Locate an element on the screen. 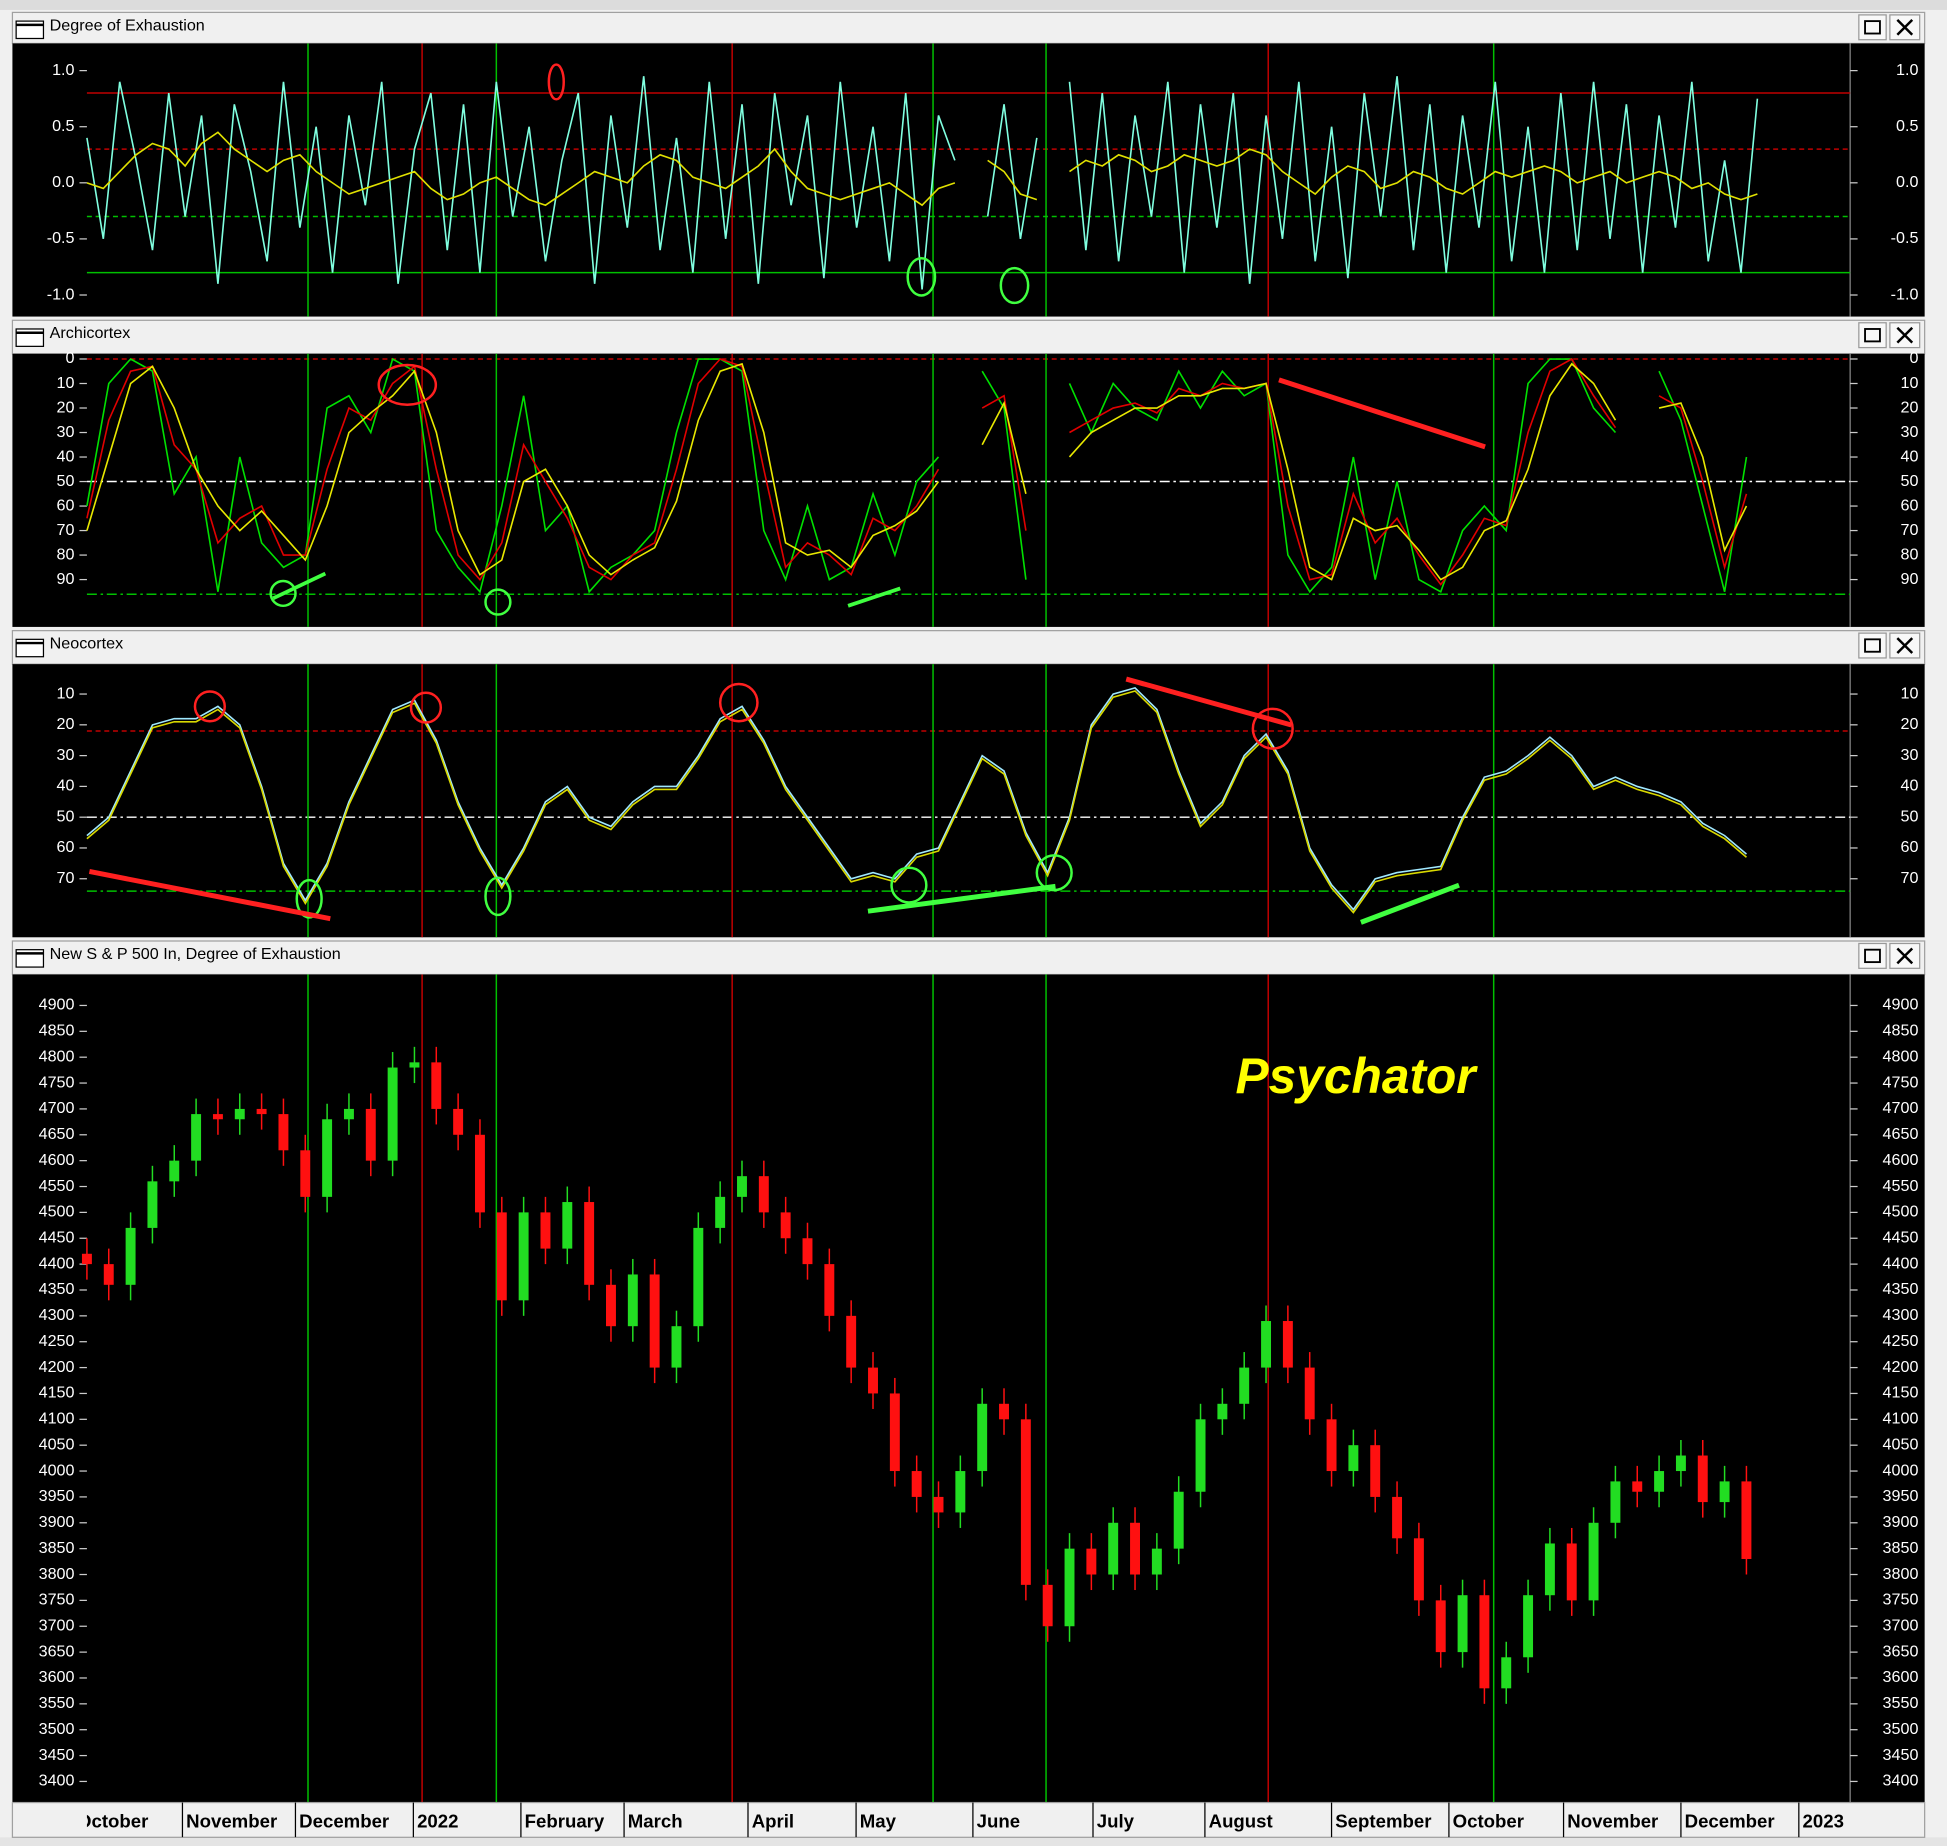  x-tick-label: 2023 is located at coordinates (1823, 1820).